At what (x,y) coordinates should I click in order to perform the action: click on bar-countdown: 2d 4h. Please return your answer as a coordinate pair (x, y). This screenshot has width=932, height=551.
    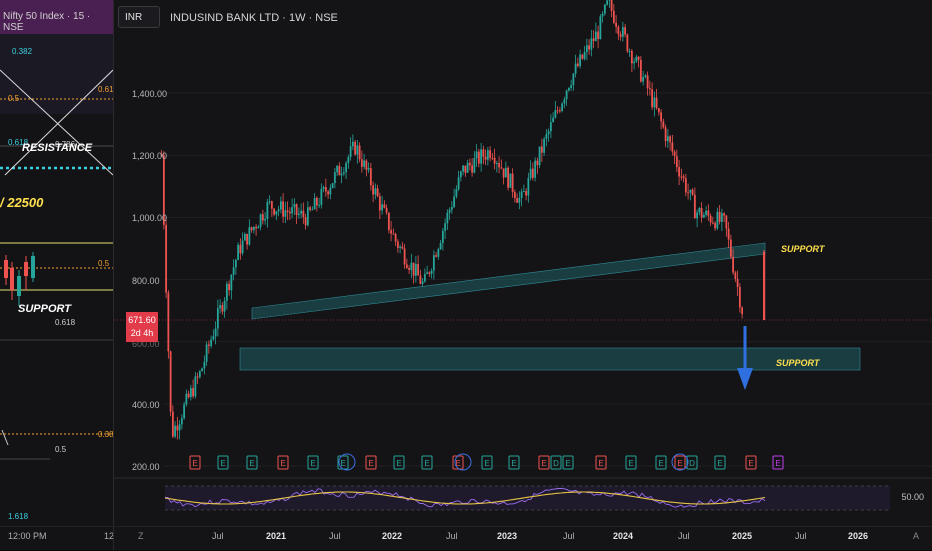
    Looking at the image, I should click on (142, 333).